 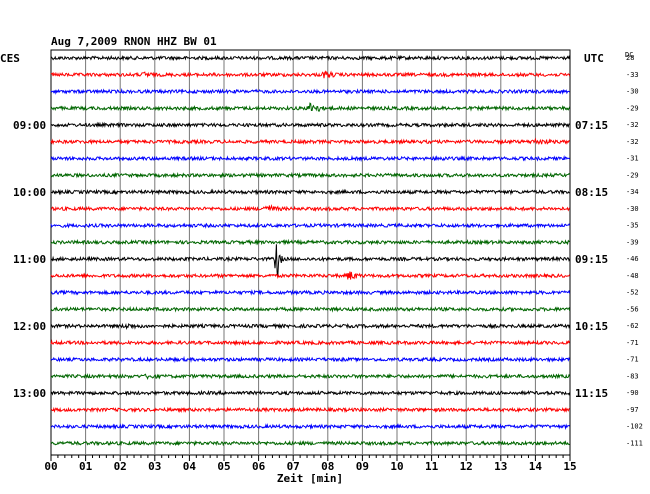 I want to click on left-hour-label: 10:00, so click(x=29, y=192).